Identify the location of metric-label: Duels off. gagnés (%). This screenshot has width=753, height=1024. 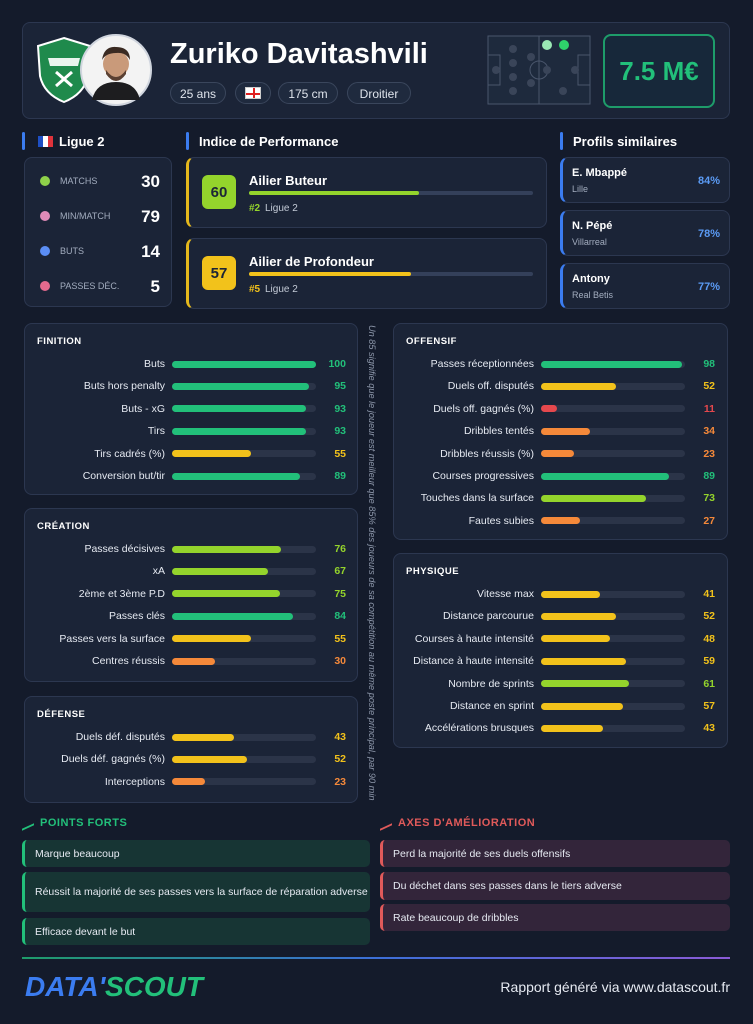
(483, 408).